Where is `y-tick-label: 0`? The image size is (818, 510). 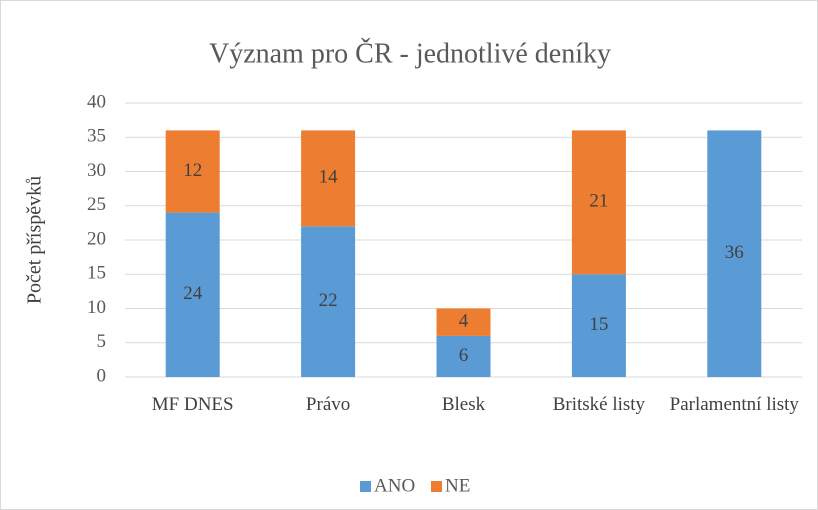 y-tick-label: 0 is located at coordinates (102, 375).